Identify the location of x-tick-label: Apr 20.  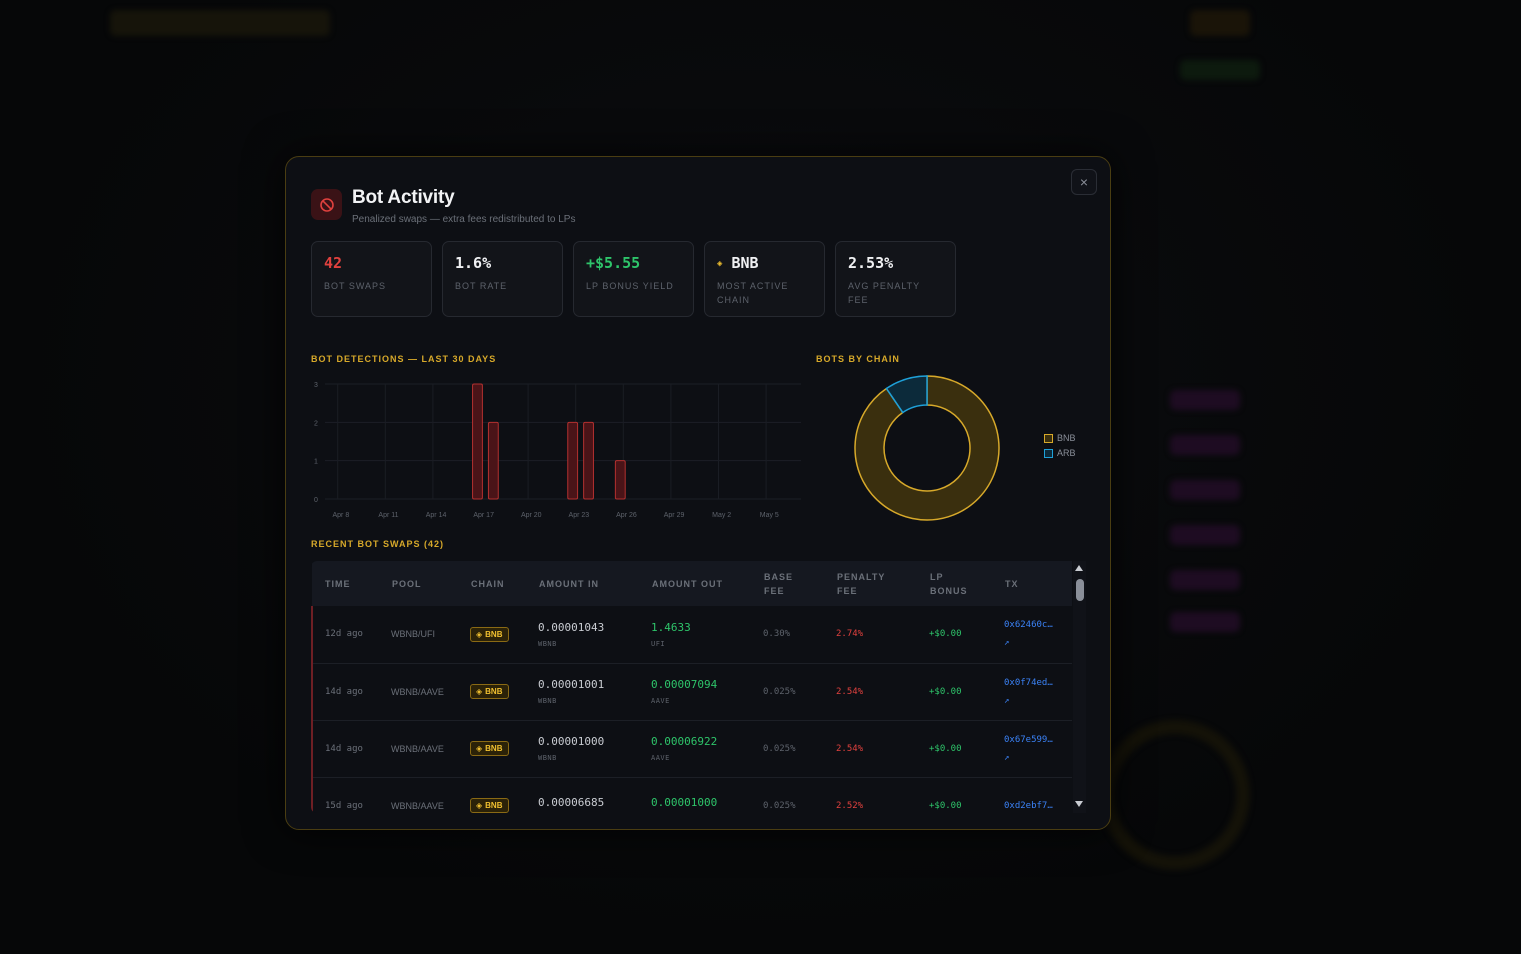
(531, 515).